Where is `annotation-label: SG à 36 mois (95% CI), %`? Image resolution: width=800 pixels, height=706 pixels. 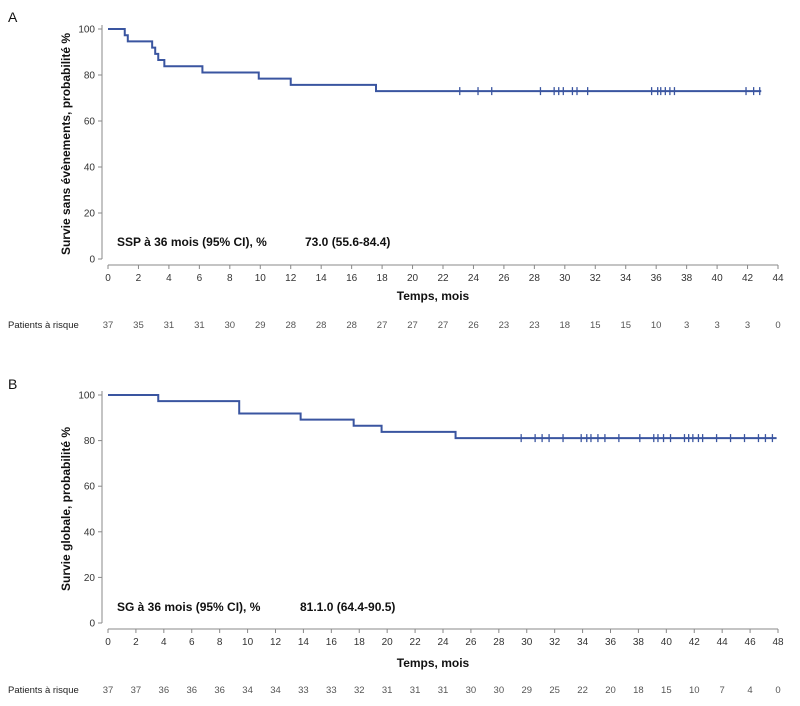
annotation-label: SG à 36 mois (95% CI), % is located at coordinates (189, 607).